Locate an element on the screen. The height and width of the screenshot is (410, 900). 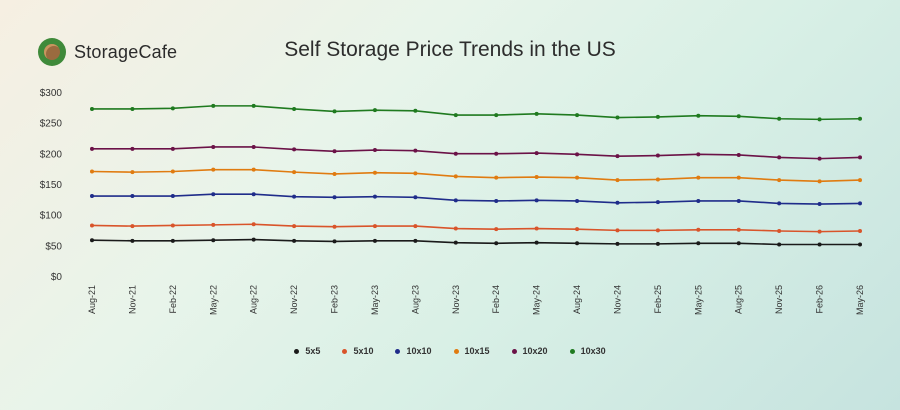
x-tick-label: Nov-23 is located at coordinates (456, 299).